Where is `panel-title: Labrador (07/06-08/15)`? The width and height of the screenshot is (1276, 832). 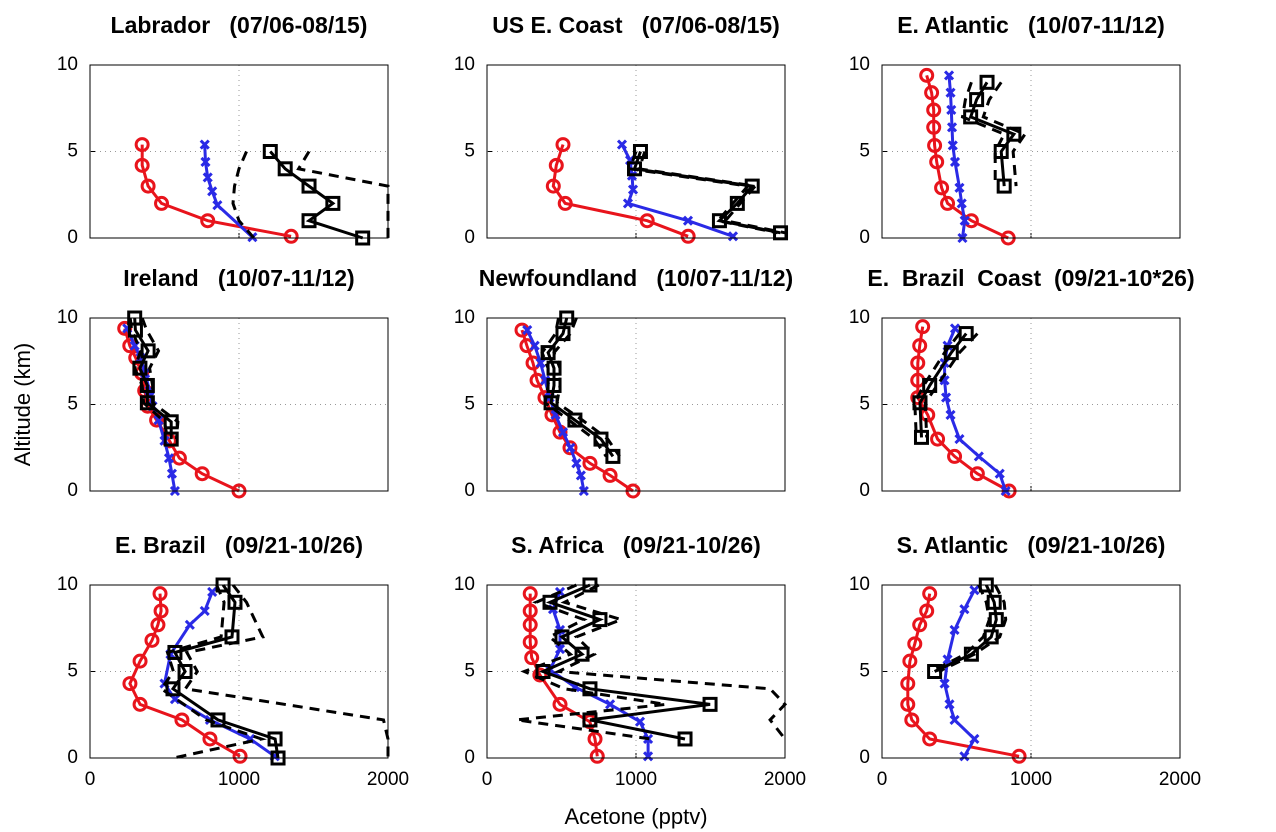 panel-title: Labrador (07/06-08/15) is located at coordinates (239, 25).